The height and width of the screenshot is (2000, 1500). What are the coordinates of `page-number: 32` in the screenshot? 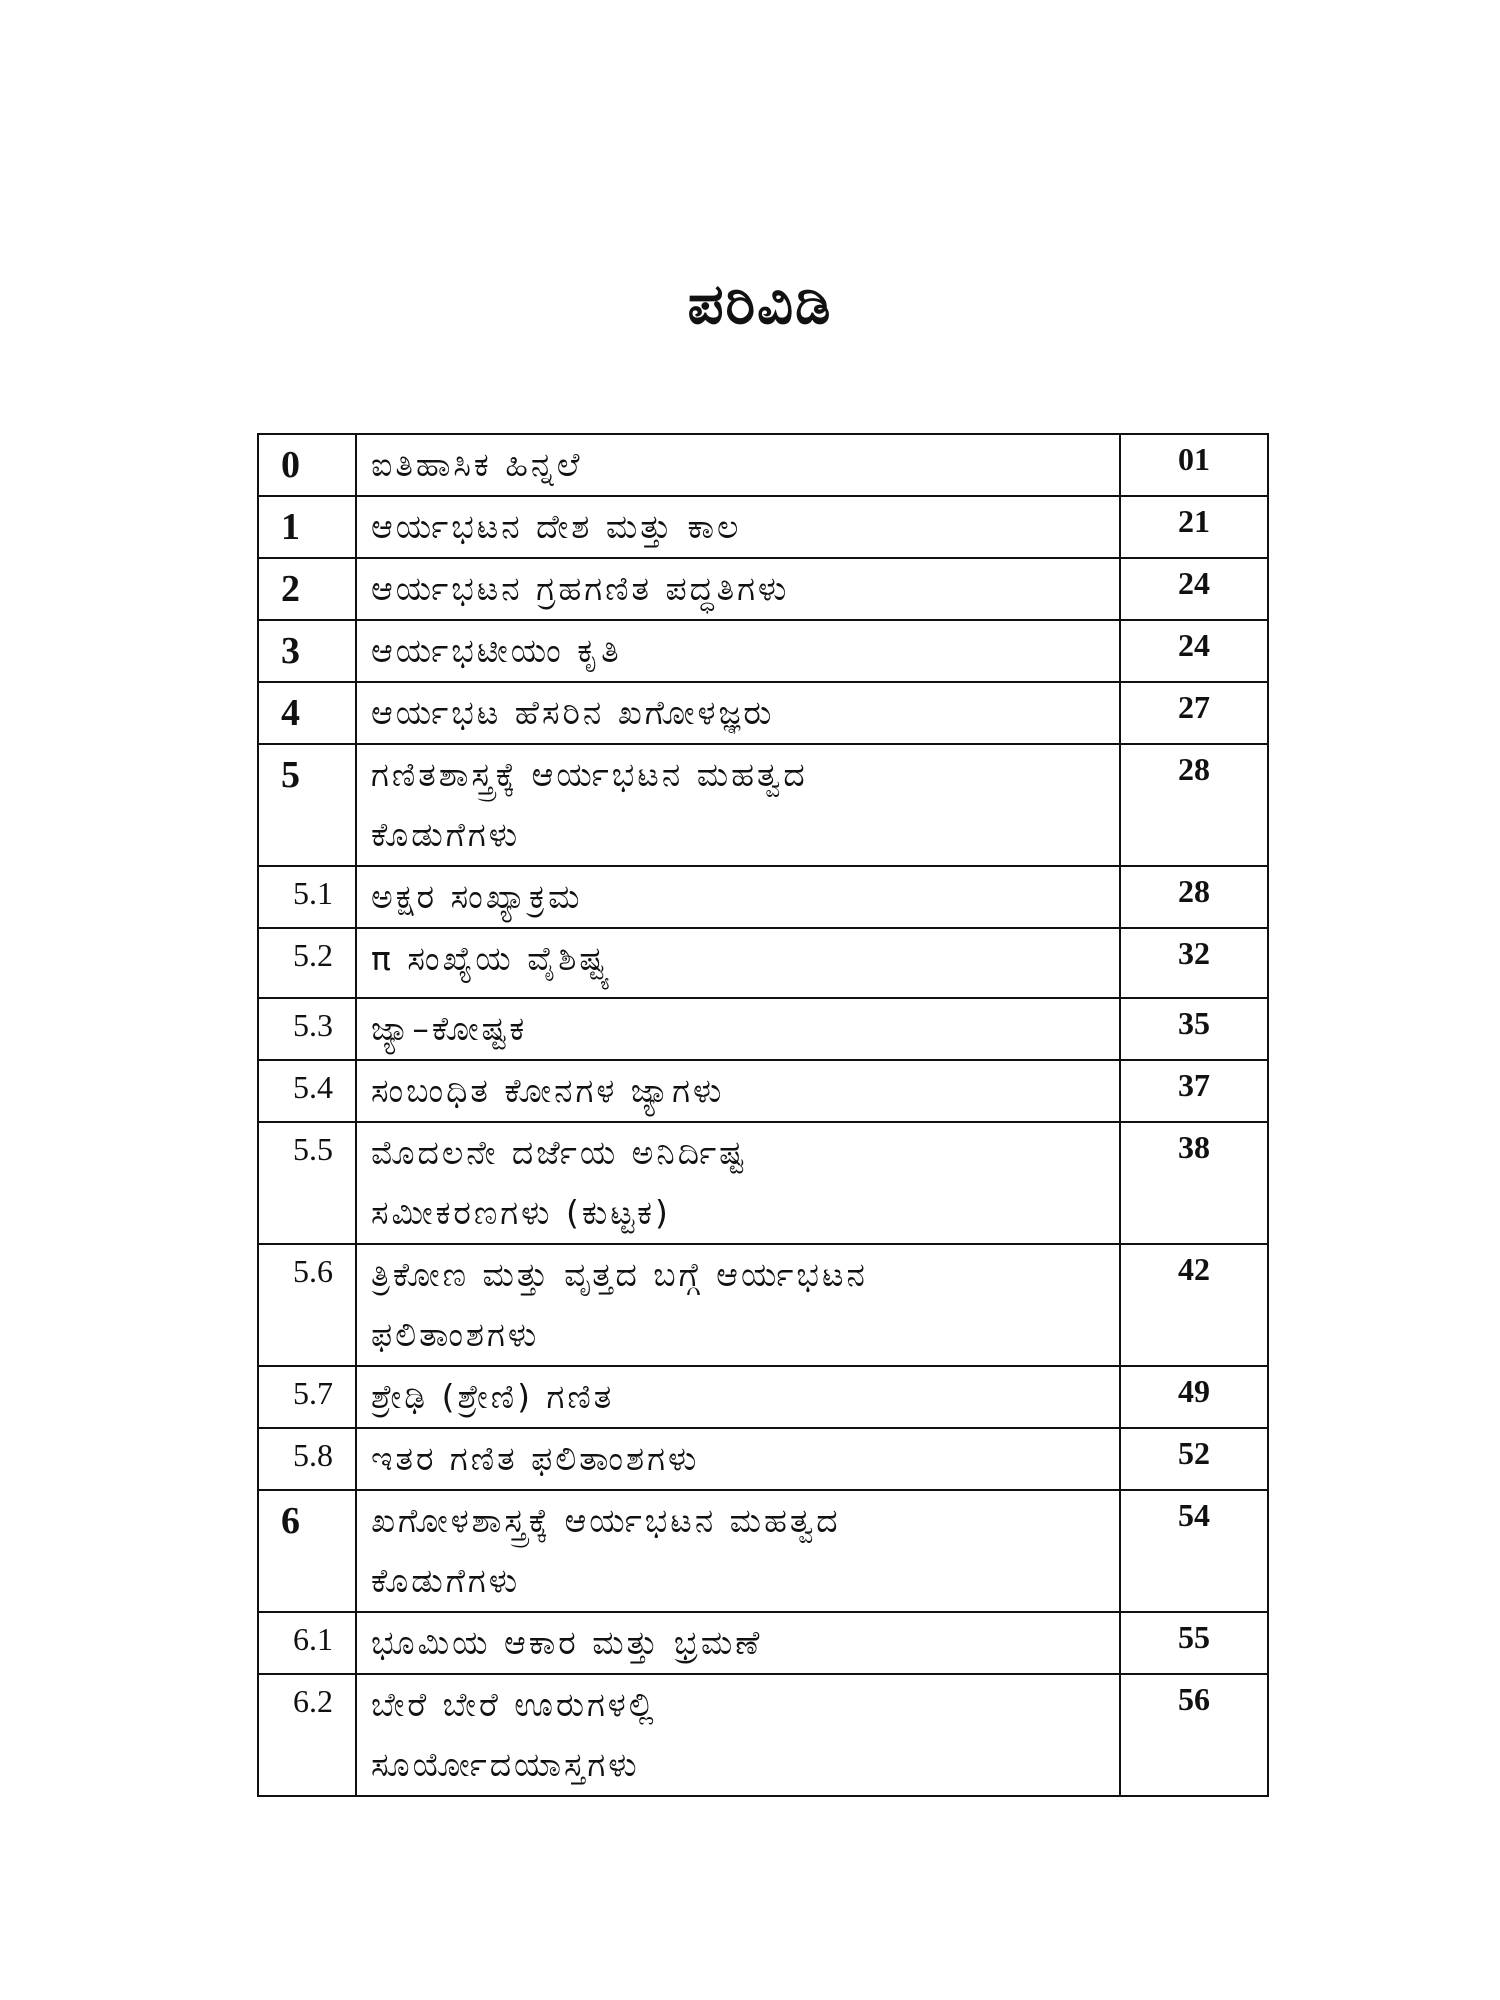 It's located at (1194, 963).